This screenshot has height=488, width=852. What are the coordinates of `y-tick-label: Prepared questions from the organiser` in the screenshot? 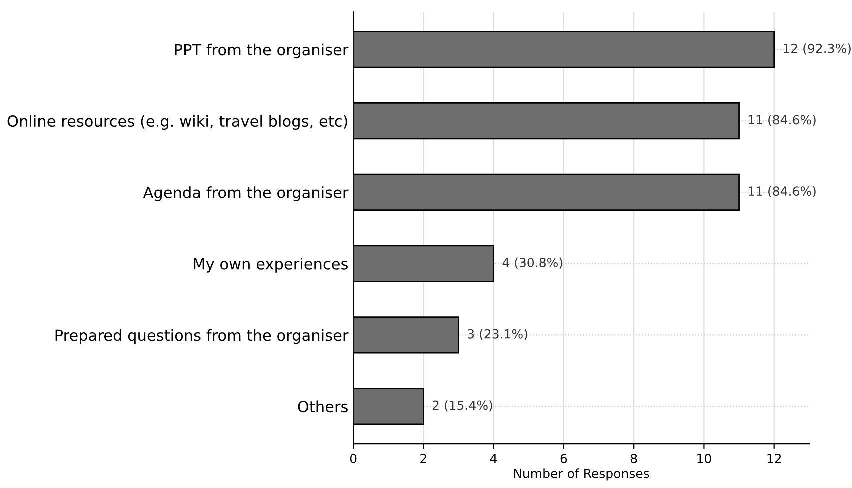 It's located at (202, 336).